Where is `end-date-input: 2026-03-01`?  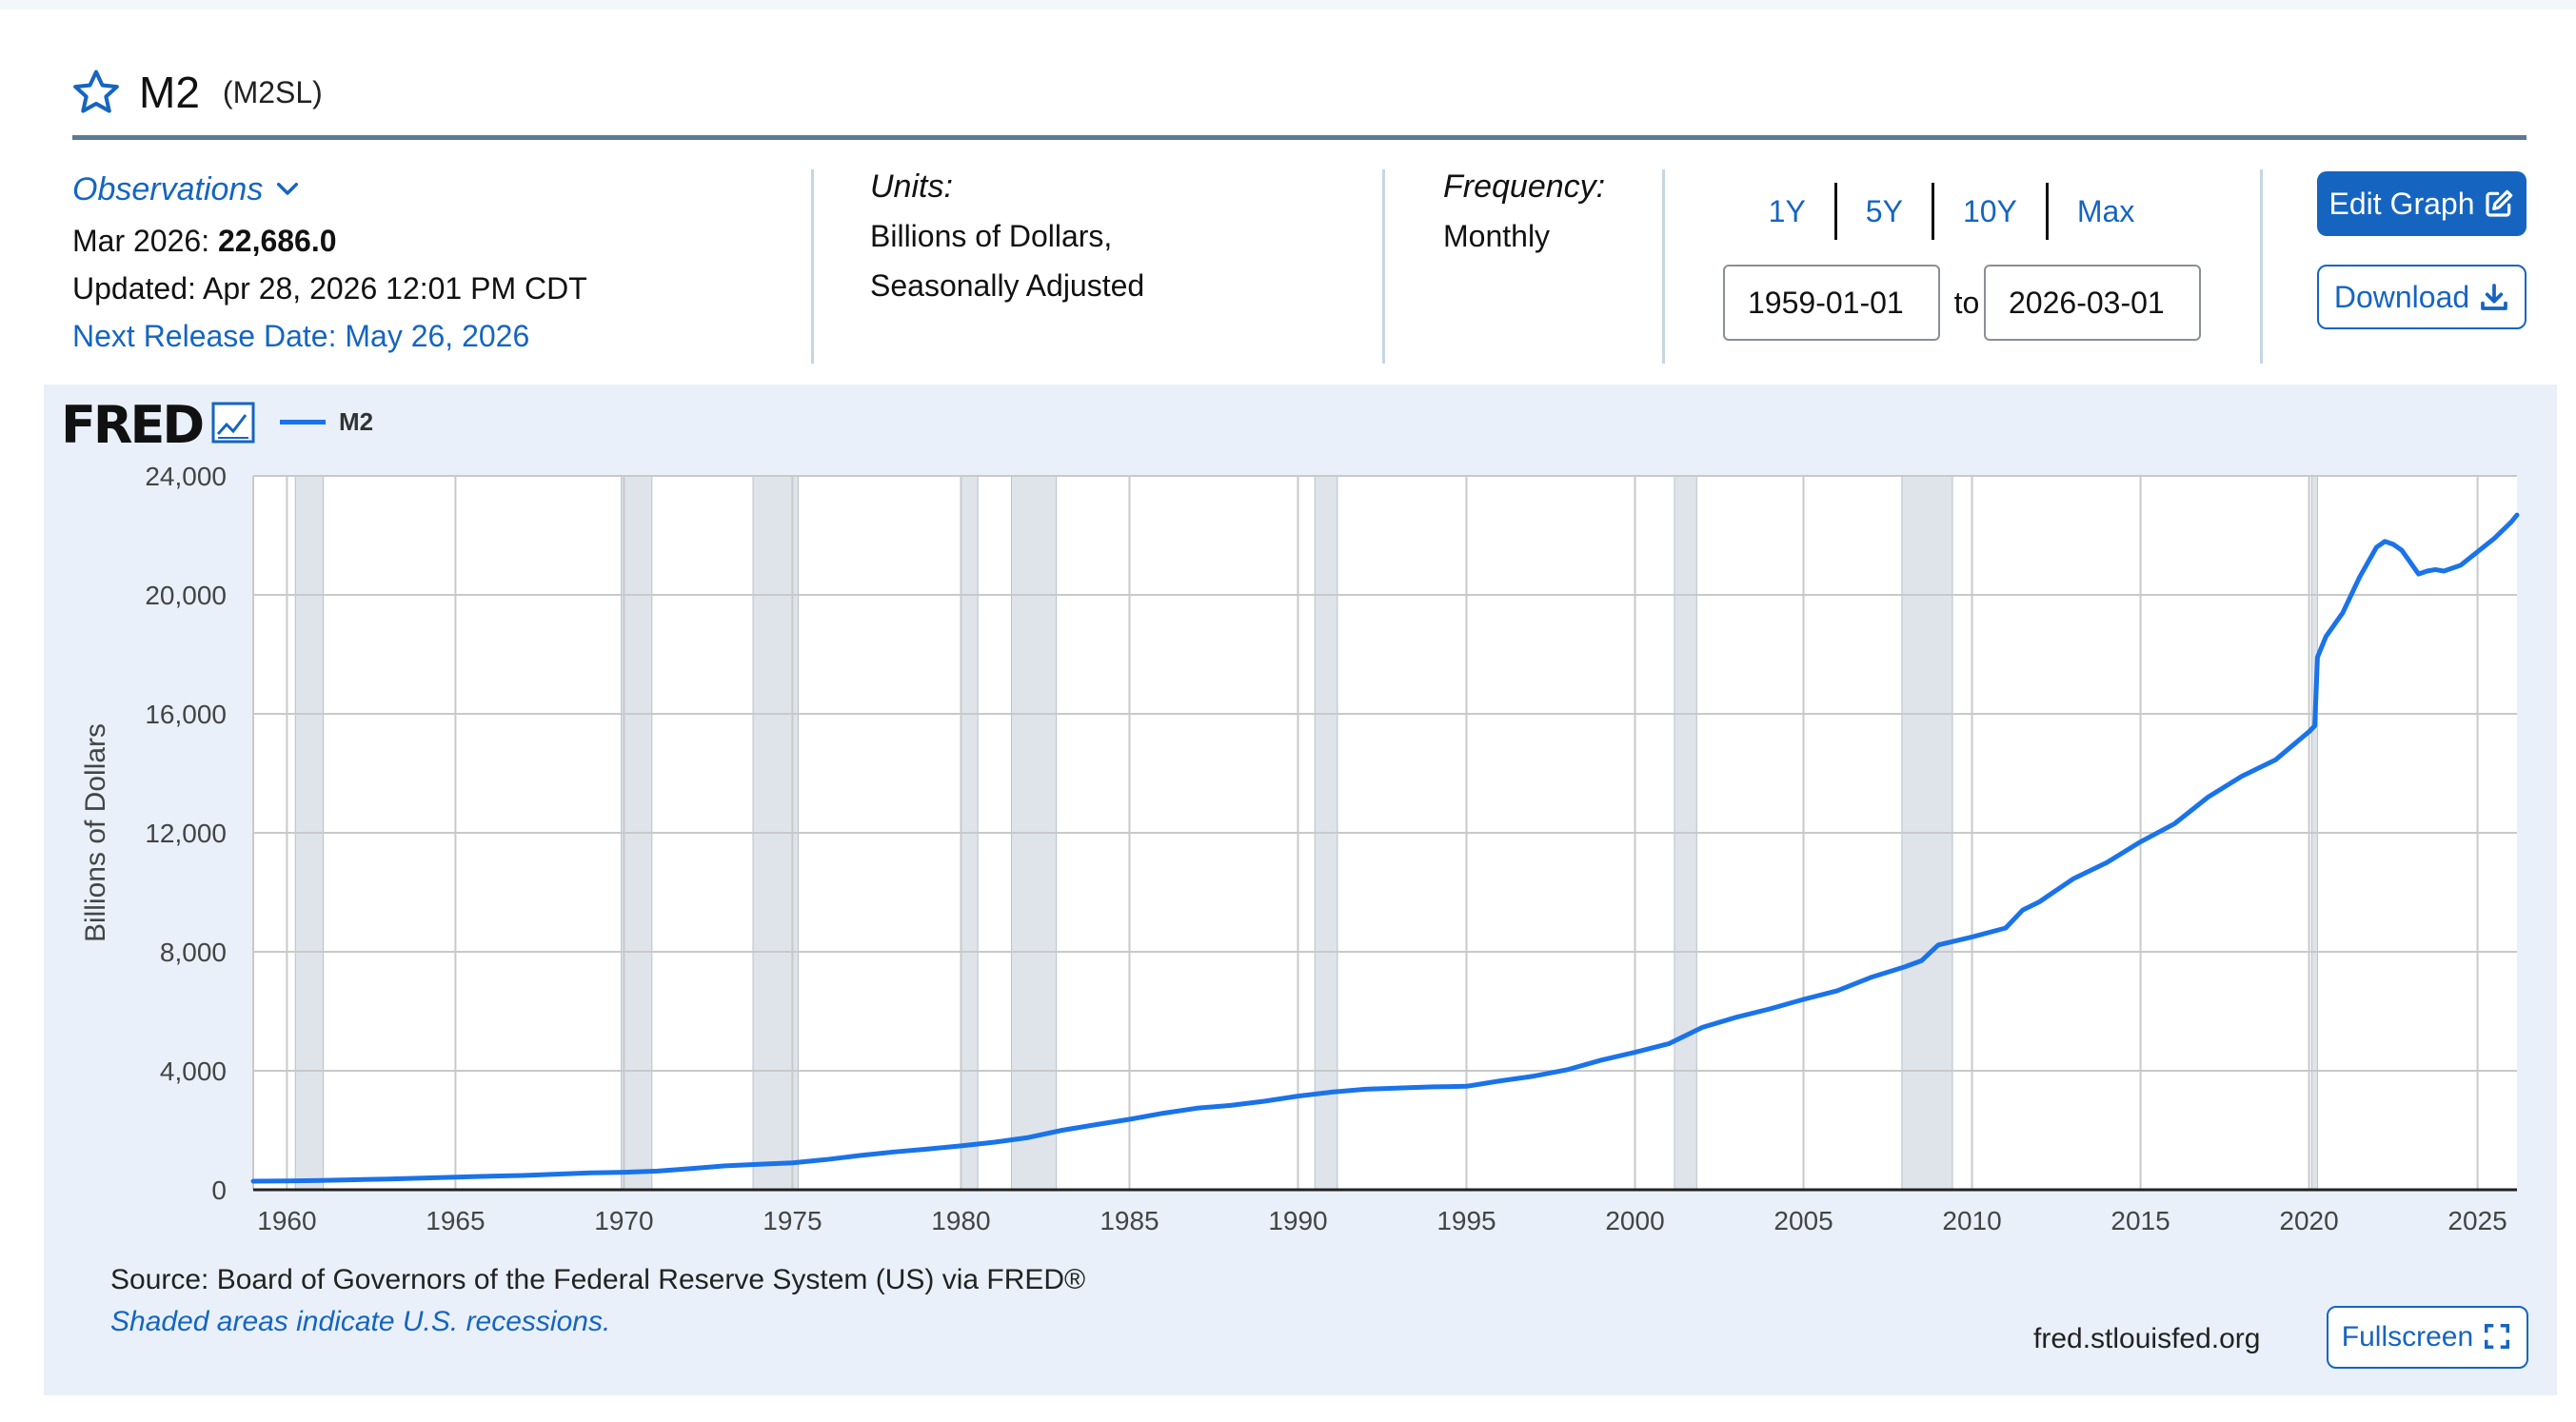 end-date-input: 2026-03-01 is located at coordinates (2092, 303).